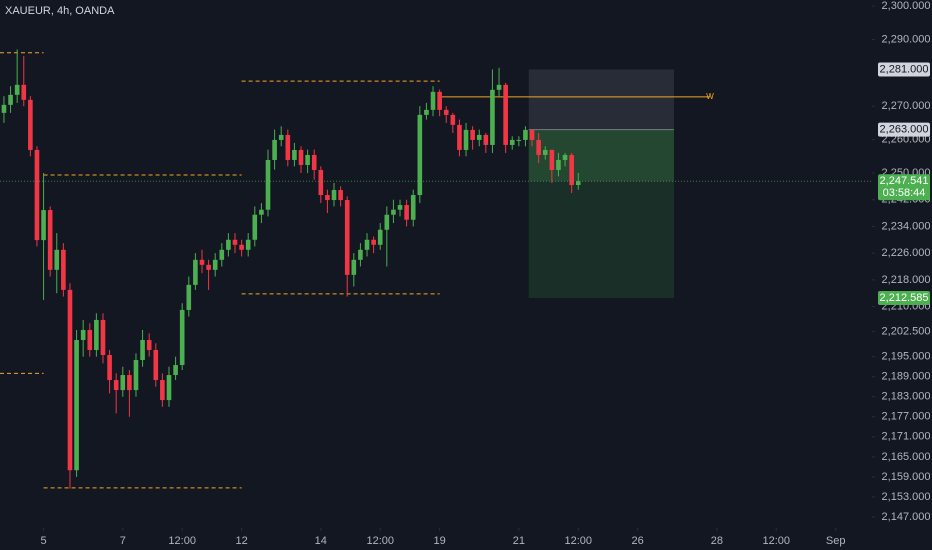  I want to click on price-tag-label: 2,281.000, so click(904, 69).